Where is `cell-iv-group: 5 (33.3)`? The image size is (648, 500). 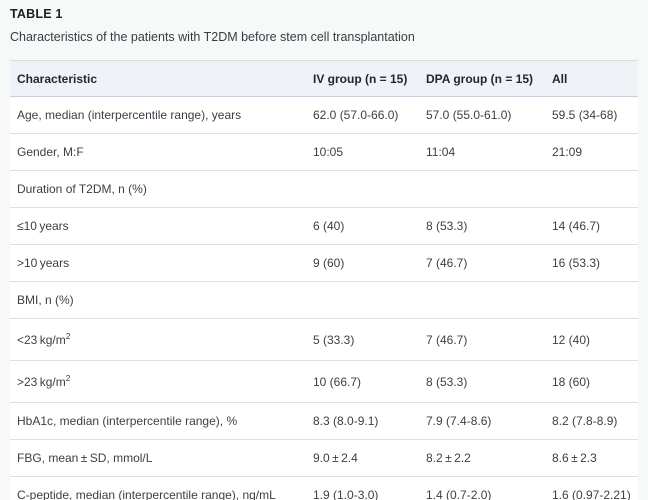 cell-iv-group: 5 (33.3) is located at coordinates (369, 339).